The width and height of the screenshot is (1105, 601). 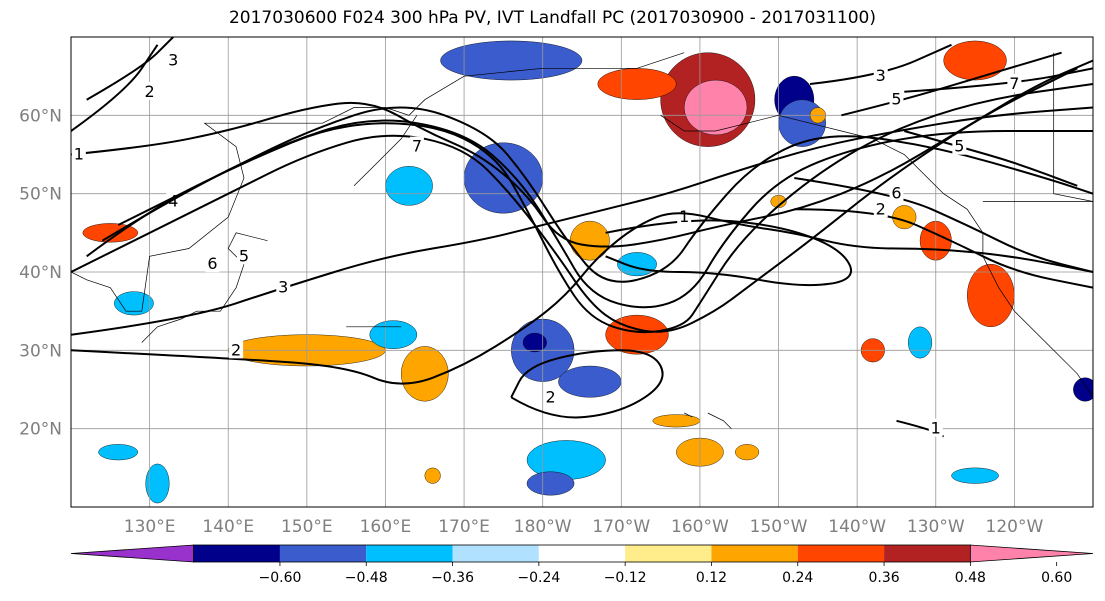 I want to click on latitude-tick-label: 20°N, so click(x=40, y=430).